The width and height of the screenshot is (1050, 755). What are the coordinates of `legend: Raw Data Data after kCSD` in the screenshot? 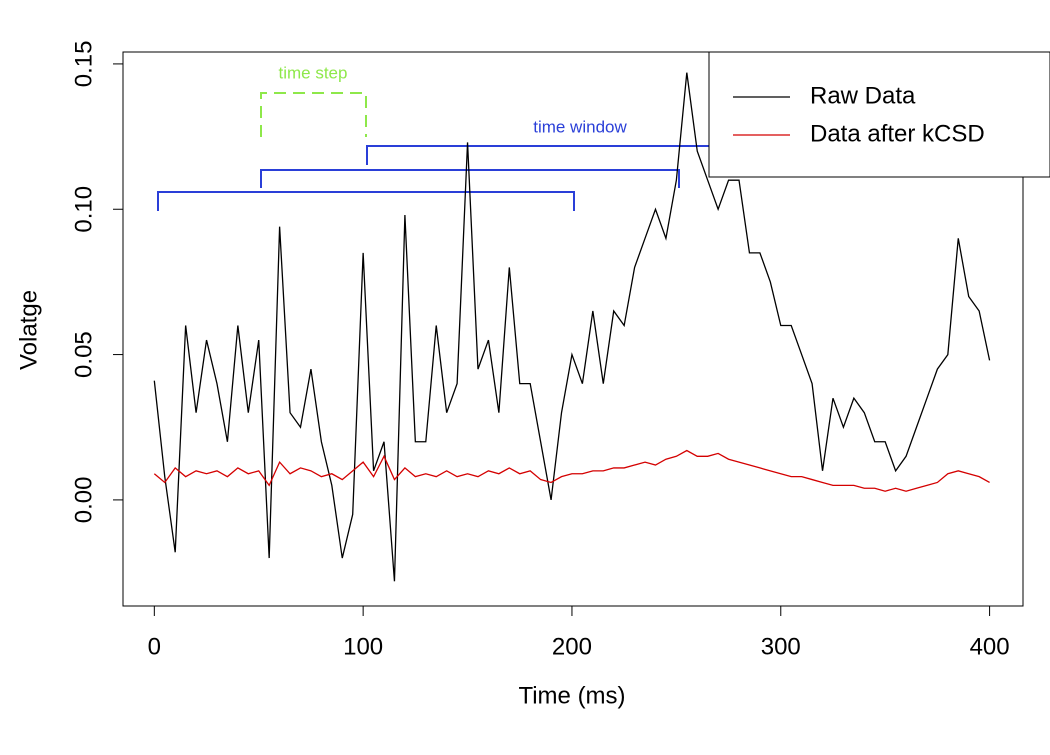 It's located at (879, 114).